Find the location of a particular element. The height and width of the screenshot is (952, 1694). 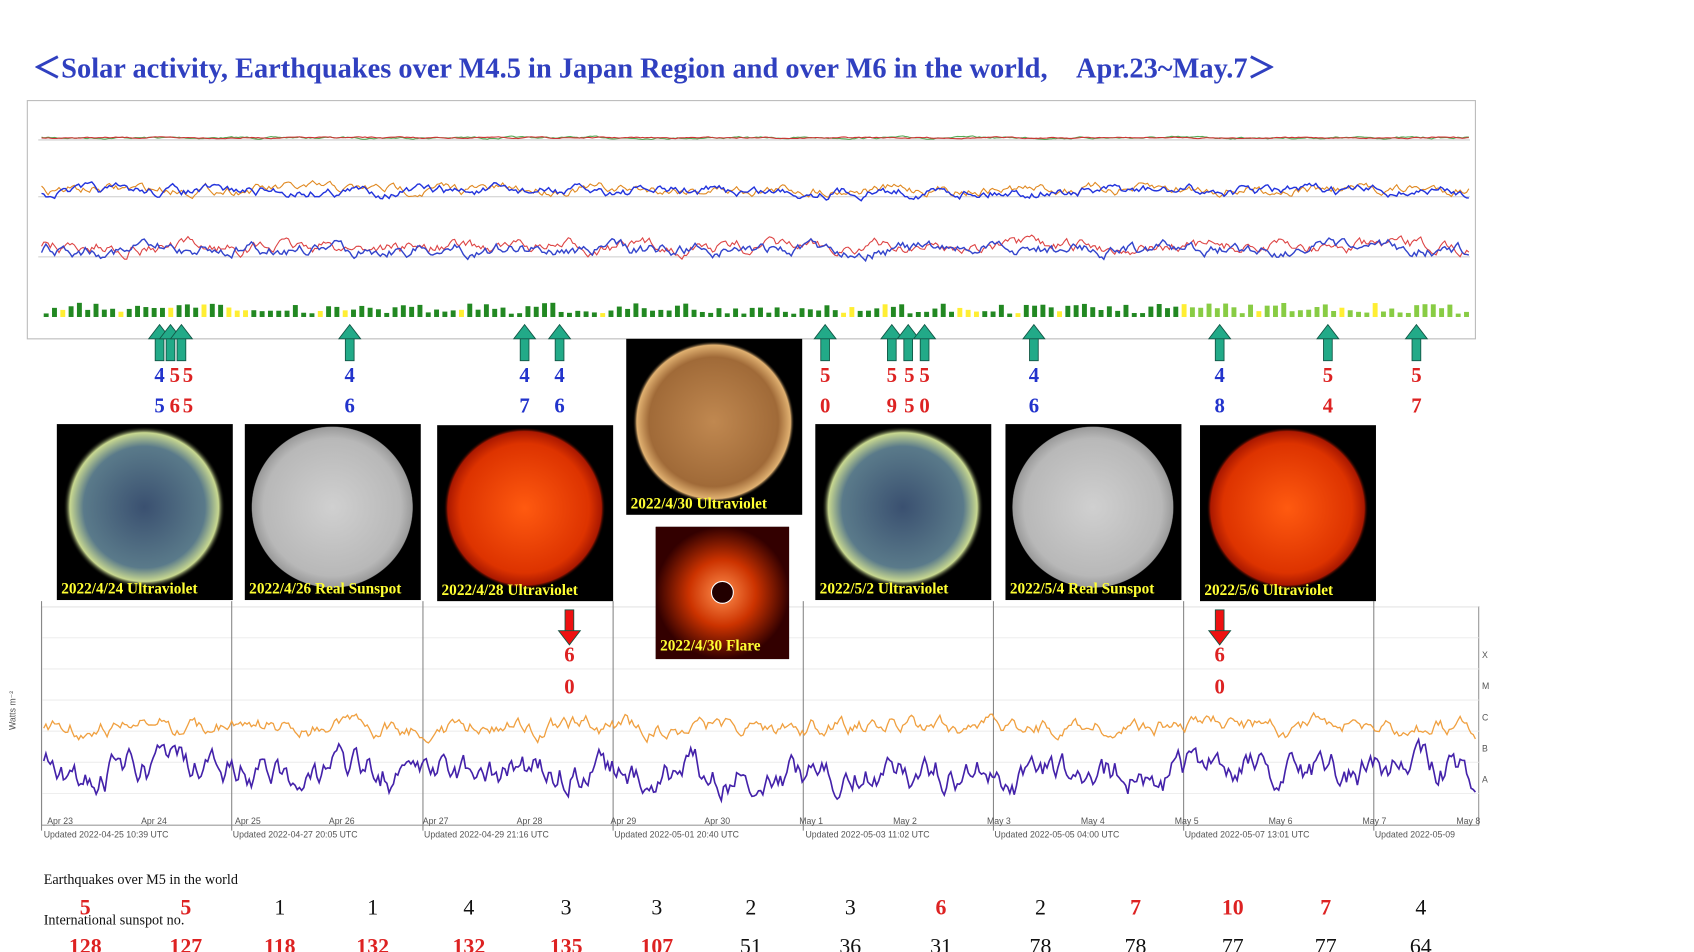

sunspot-number: 135 is located at coordinates (566, 943).